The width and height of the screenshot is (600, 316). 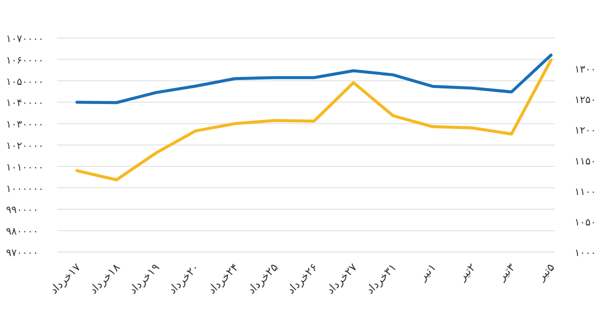 I want to click on y-tick-label: ۱۰۰۰۰۰۰, so click(x=25, y=189).